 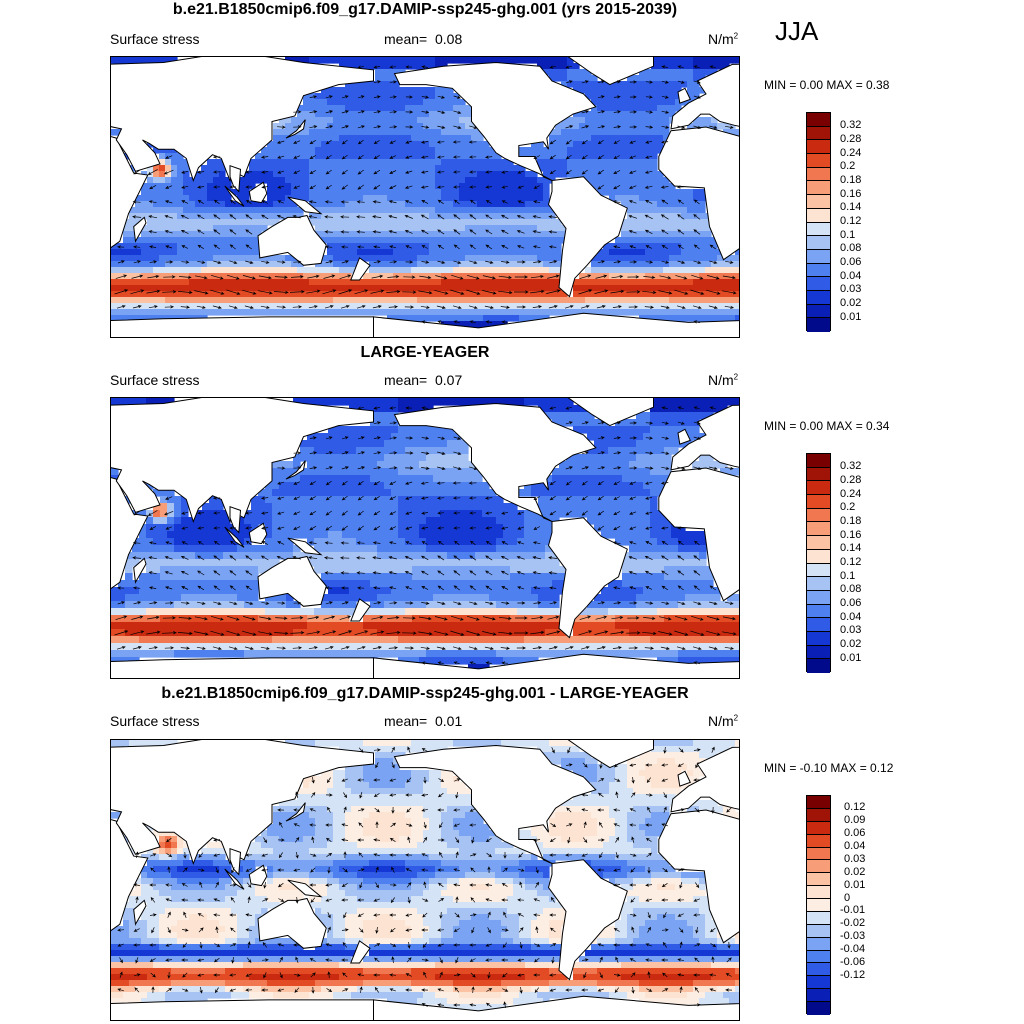 I want to click on colorbar-tick-label: -0.03, so click(x=853, y=936).